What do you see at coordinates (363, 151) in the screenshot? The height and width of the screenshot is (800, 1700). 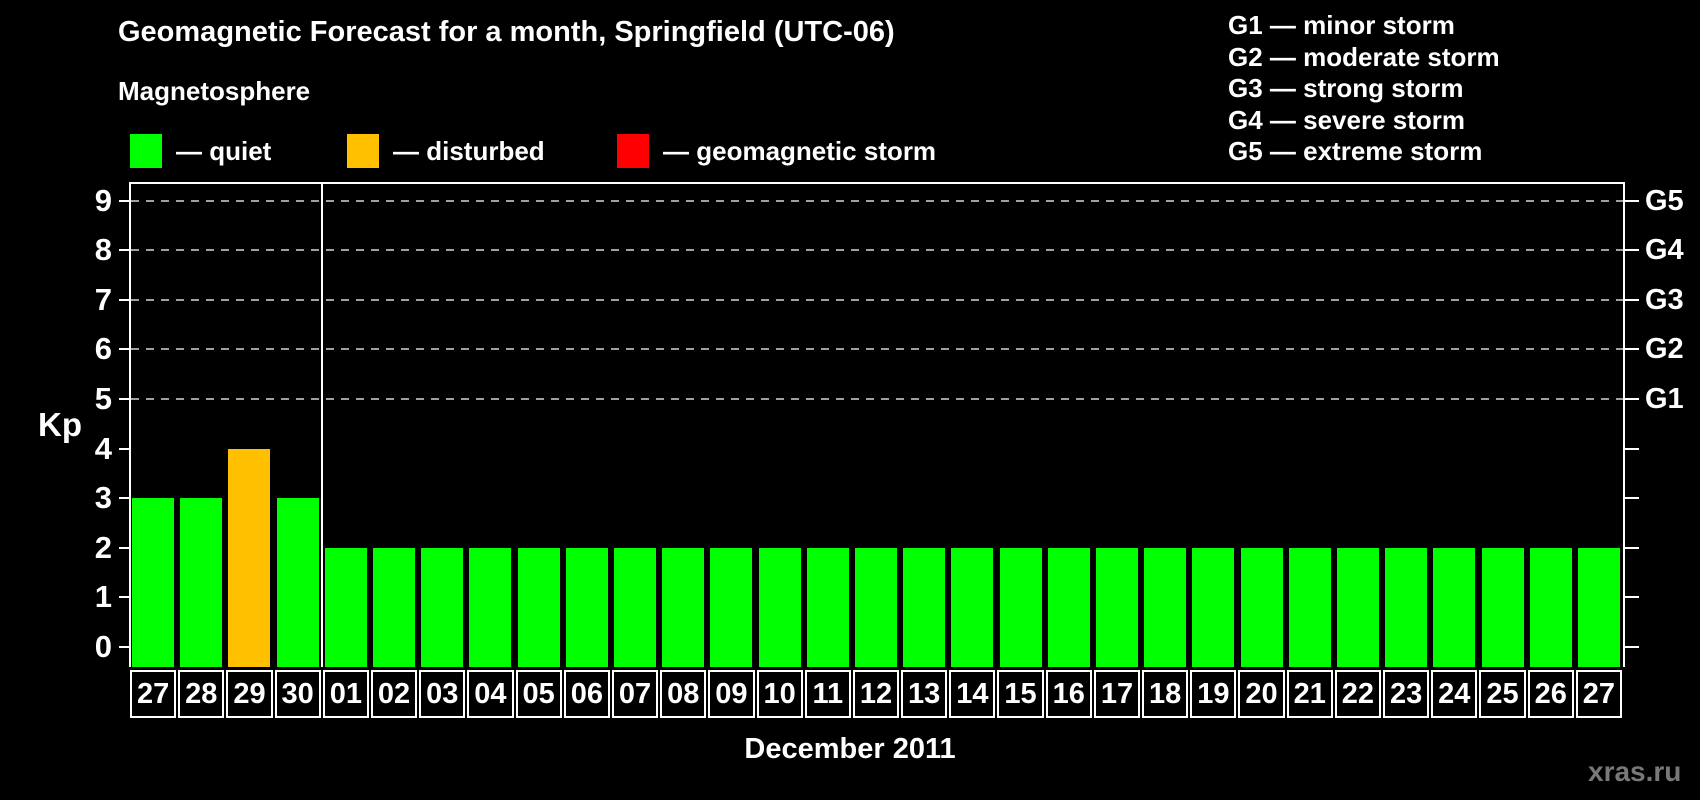 I see `disturbed-color-swatch` at bounding box center [363, 151].